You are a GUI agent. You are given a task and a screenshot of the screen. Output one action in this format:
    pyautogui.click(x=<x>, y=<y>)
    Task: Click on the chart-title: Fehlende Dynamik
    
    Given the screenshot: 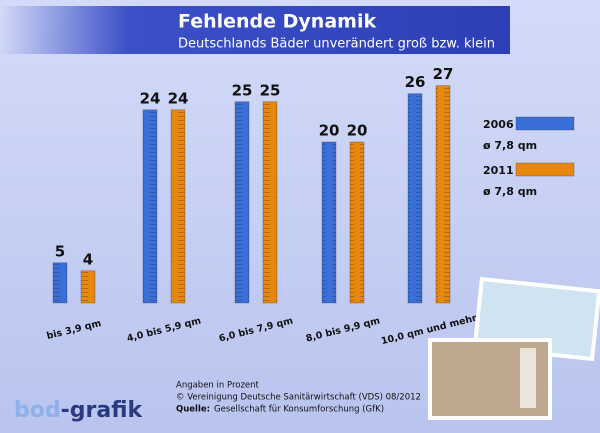 What is the action you would take?
    pyautogui.click(x=277, y=22)
    